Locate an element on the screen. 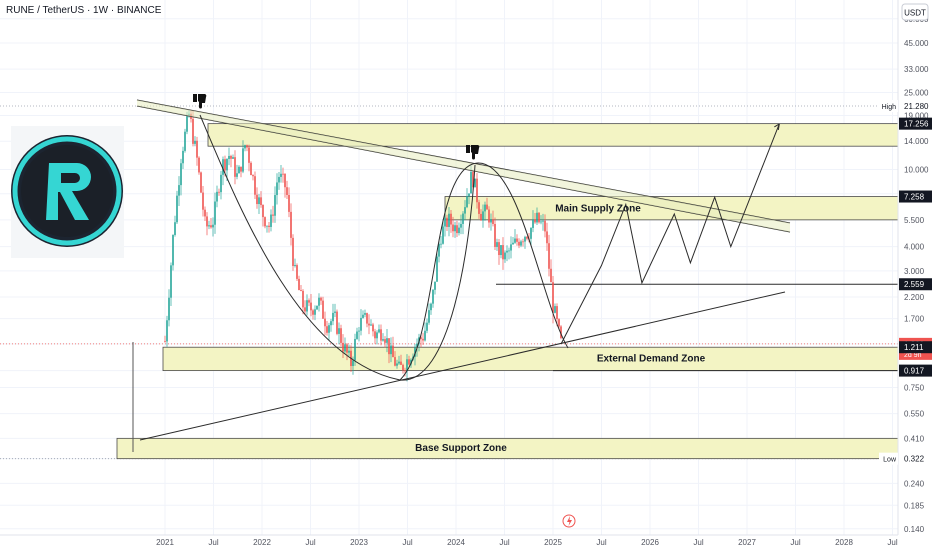  rounded-bottom-arc is located at coordinates (337, 247).